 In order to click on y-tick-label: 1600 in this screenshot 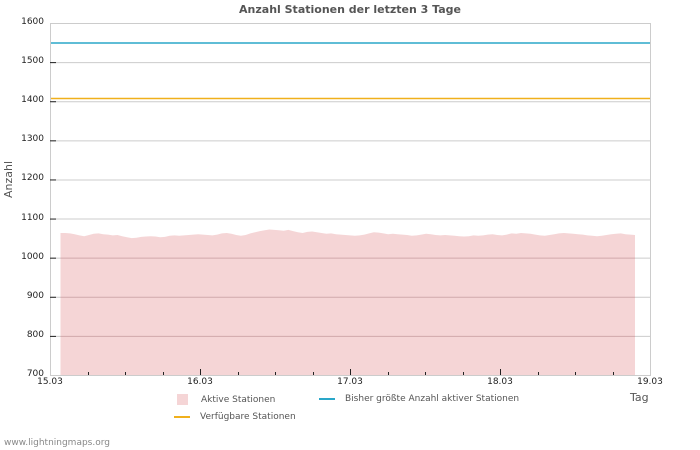, I will do `click(32, 22)`.